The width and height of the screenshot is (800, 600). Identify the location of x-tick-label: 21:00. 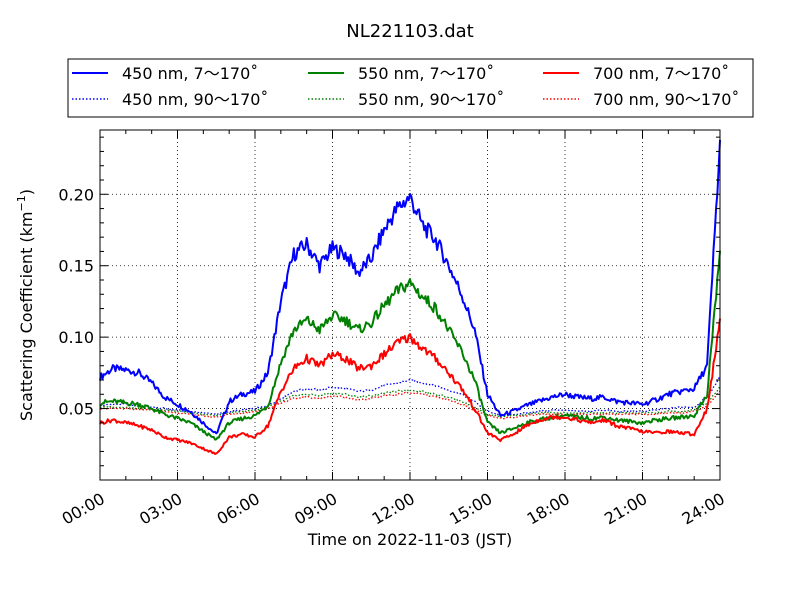
(625, 509).